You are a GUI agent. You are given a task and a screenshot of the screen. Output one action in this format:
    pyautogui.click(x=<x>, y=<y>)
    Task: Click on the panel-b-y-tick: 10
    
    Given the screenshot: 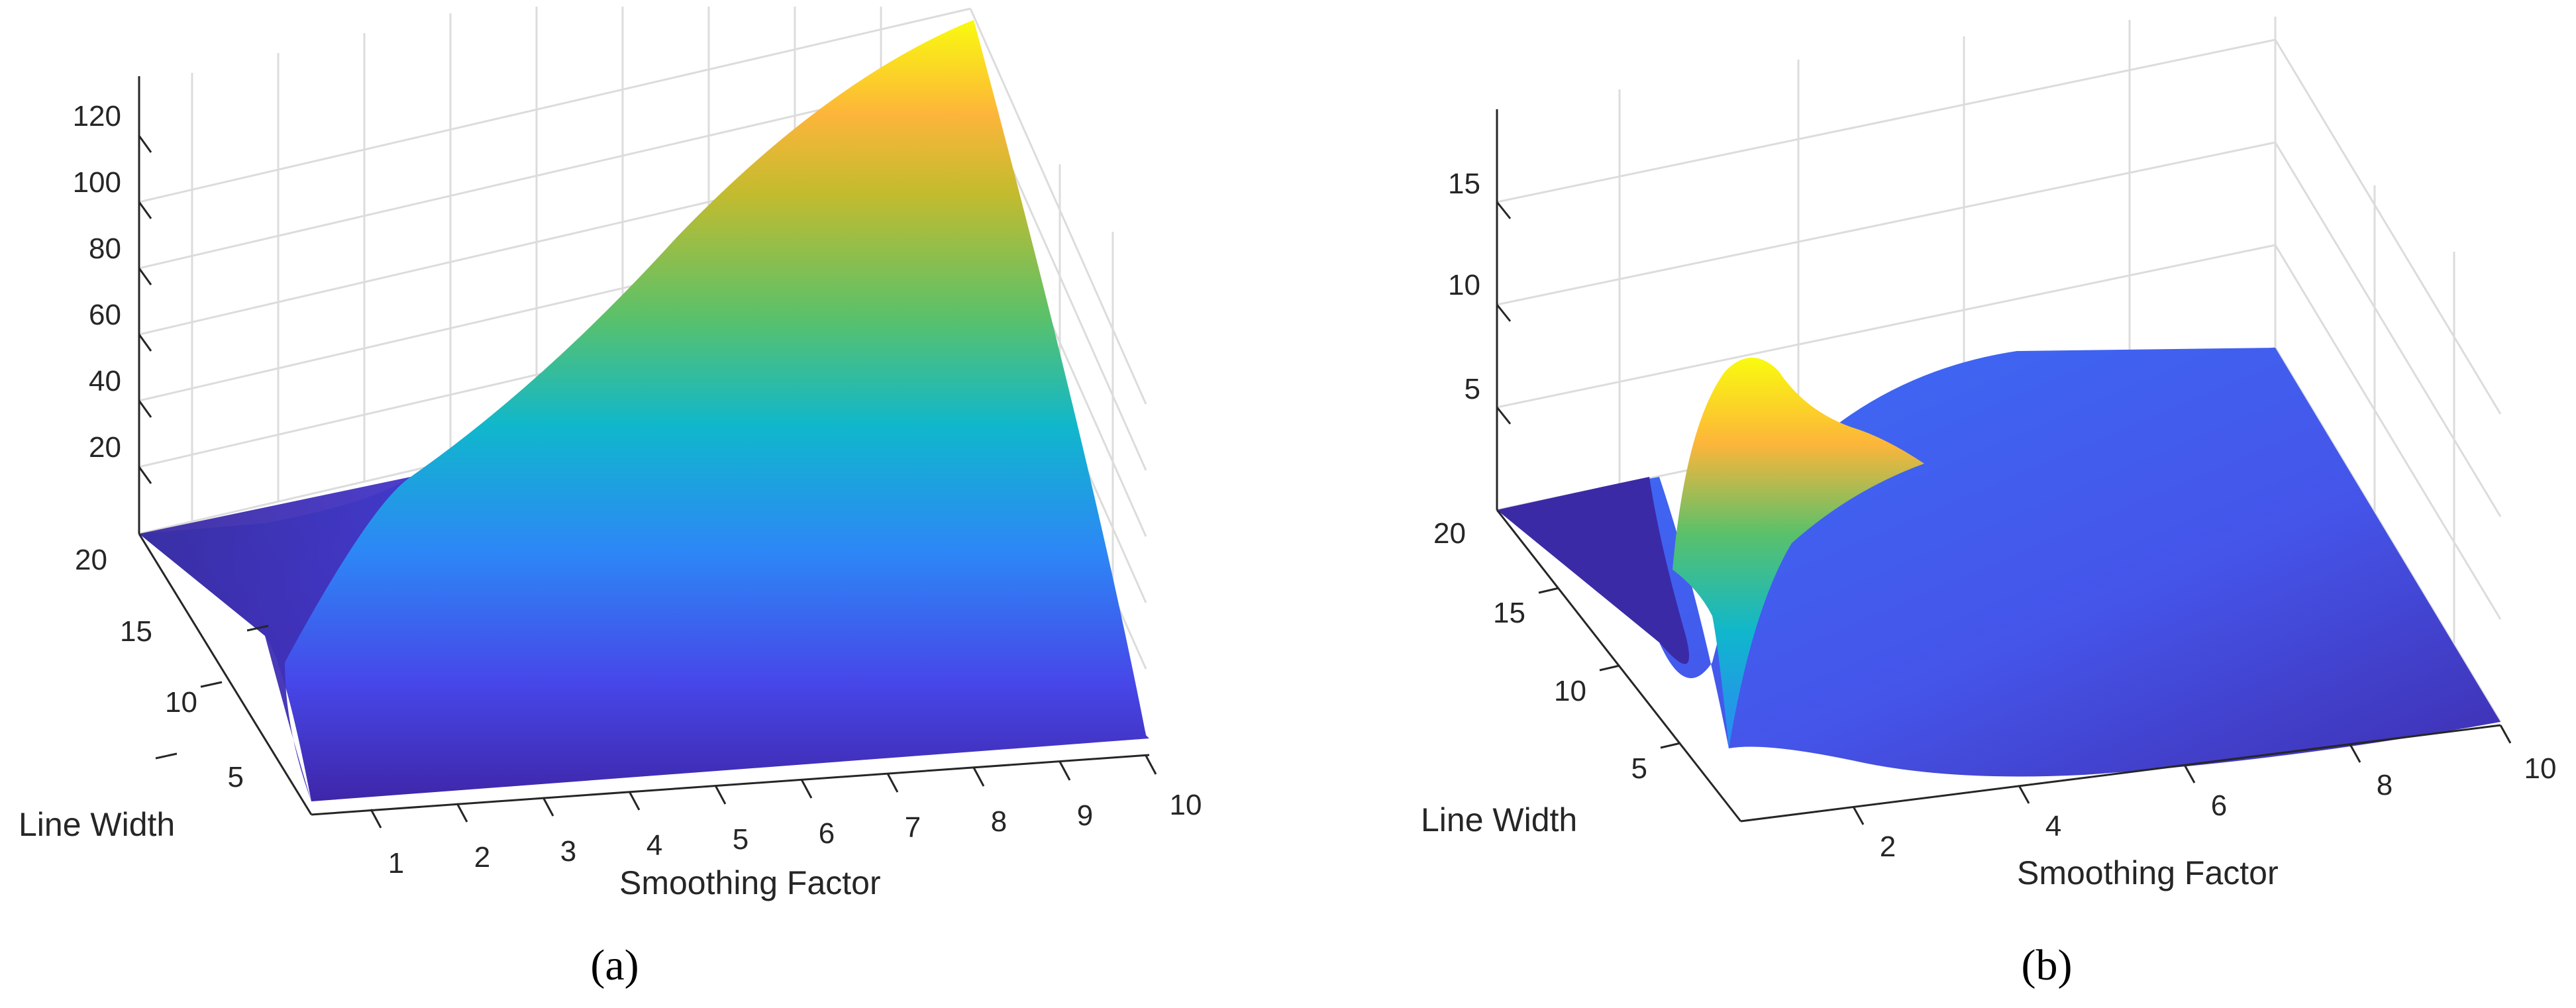 What is the action you would take?
    pyautogui.click(x=1570, y=691)
    